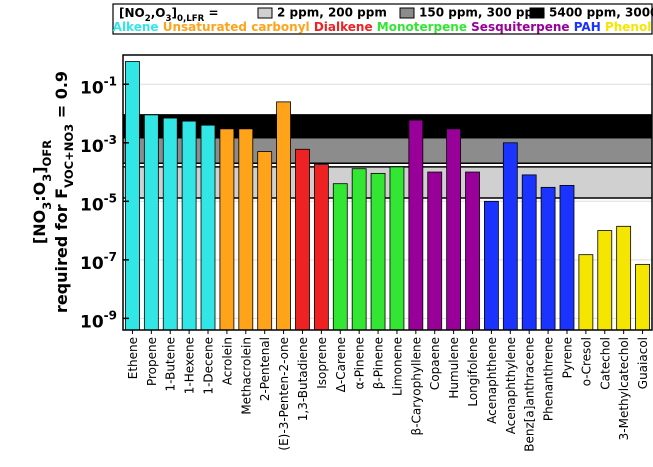 The width and height of the screenshot is (653, 467). Describe the element at coordinates (454, 368) in the screenshot. I see `x-tick-label: Humulene` at that location.